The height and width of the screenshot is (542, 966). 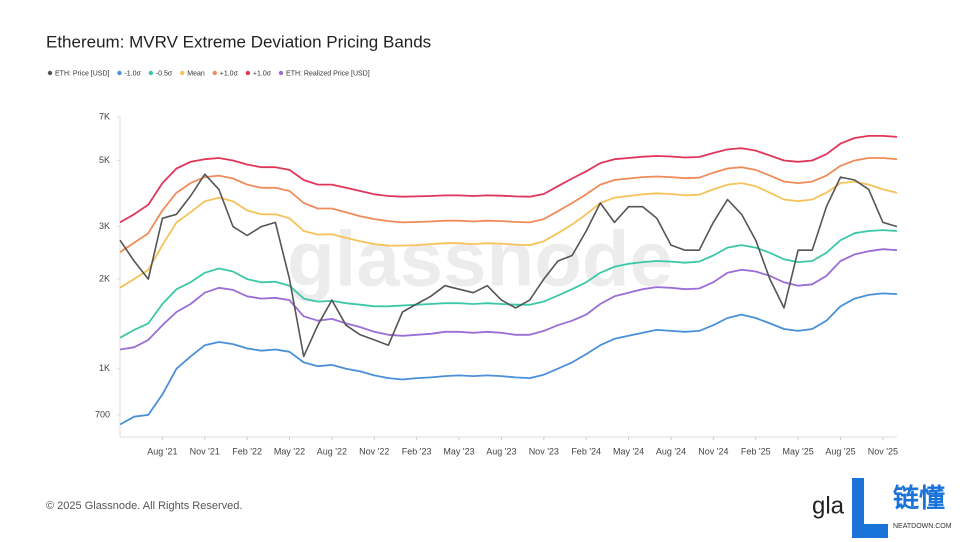 I want to click on x-tick-label: Feb '22, so click(x=247, y=451).